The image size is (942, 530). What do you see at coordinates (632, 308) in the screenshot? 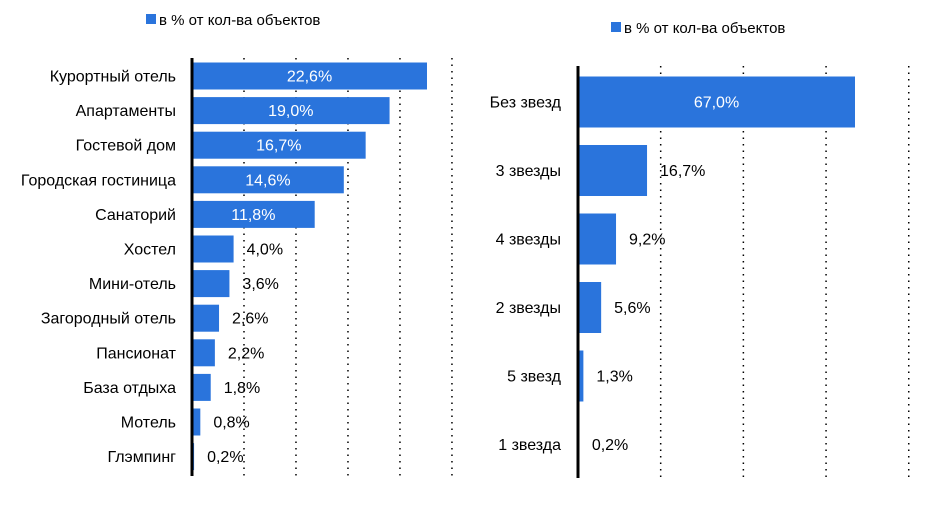
I see `value-label: 5,6%` at bounding box center [632, 308].